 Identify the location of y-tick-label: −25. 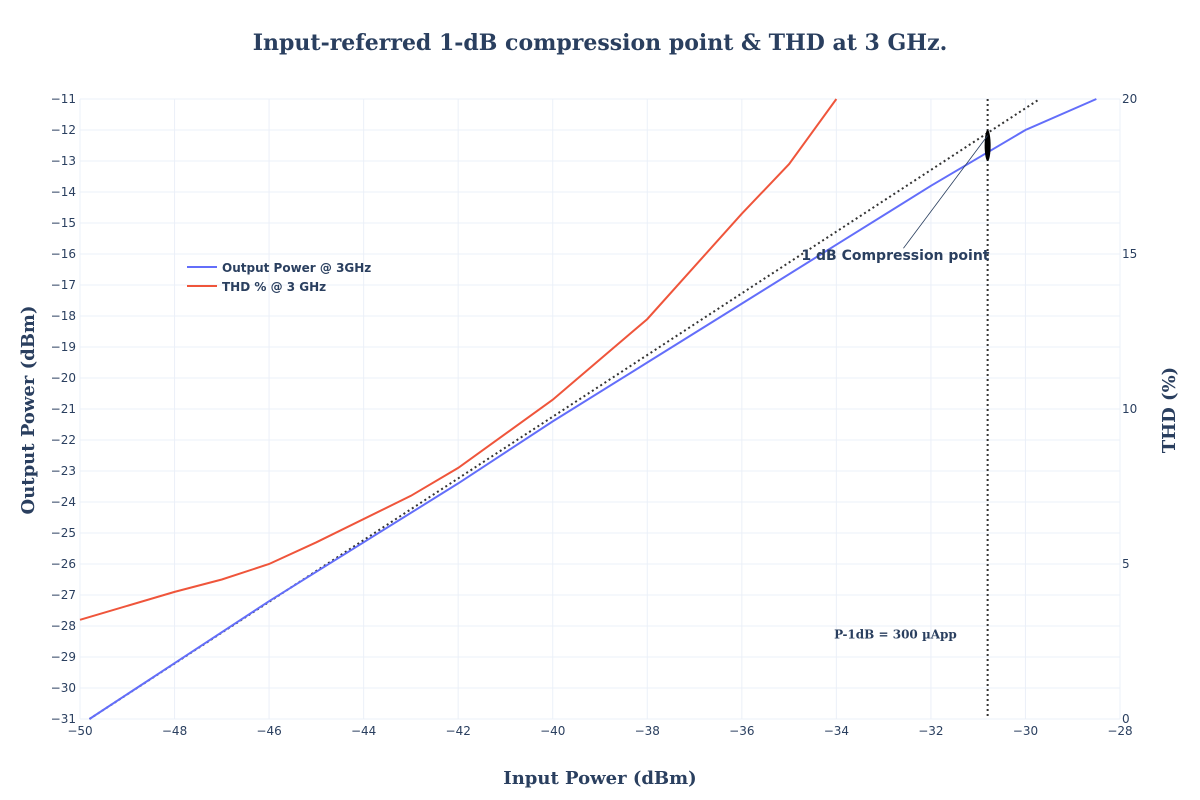
(63, 533).